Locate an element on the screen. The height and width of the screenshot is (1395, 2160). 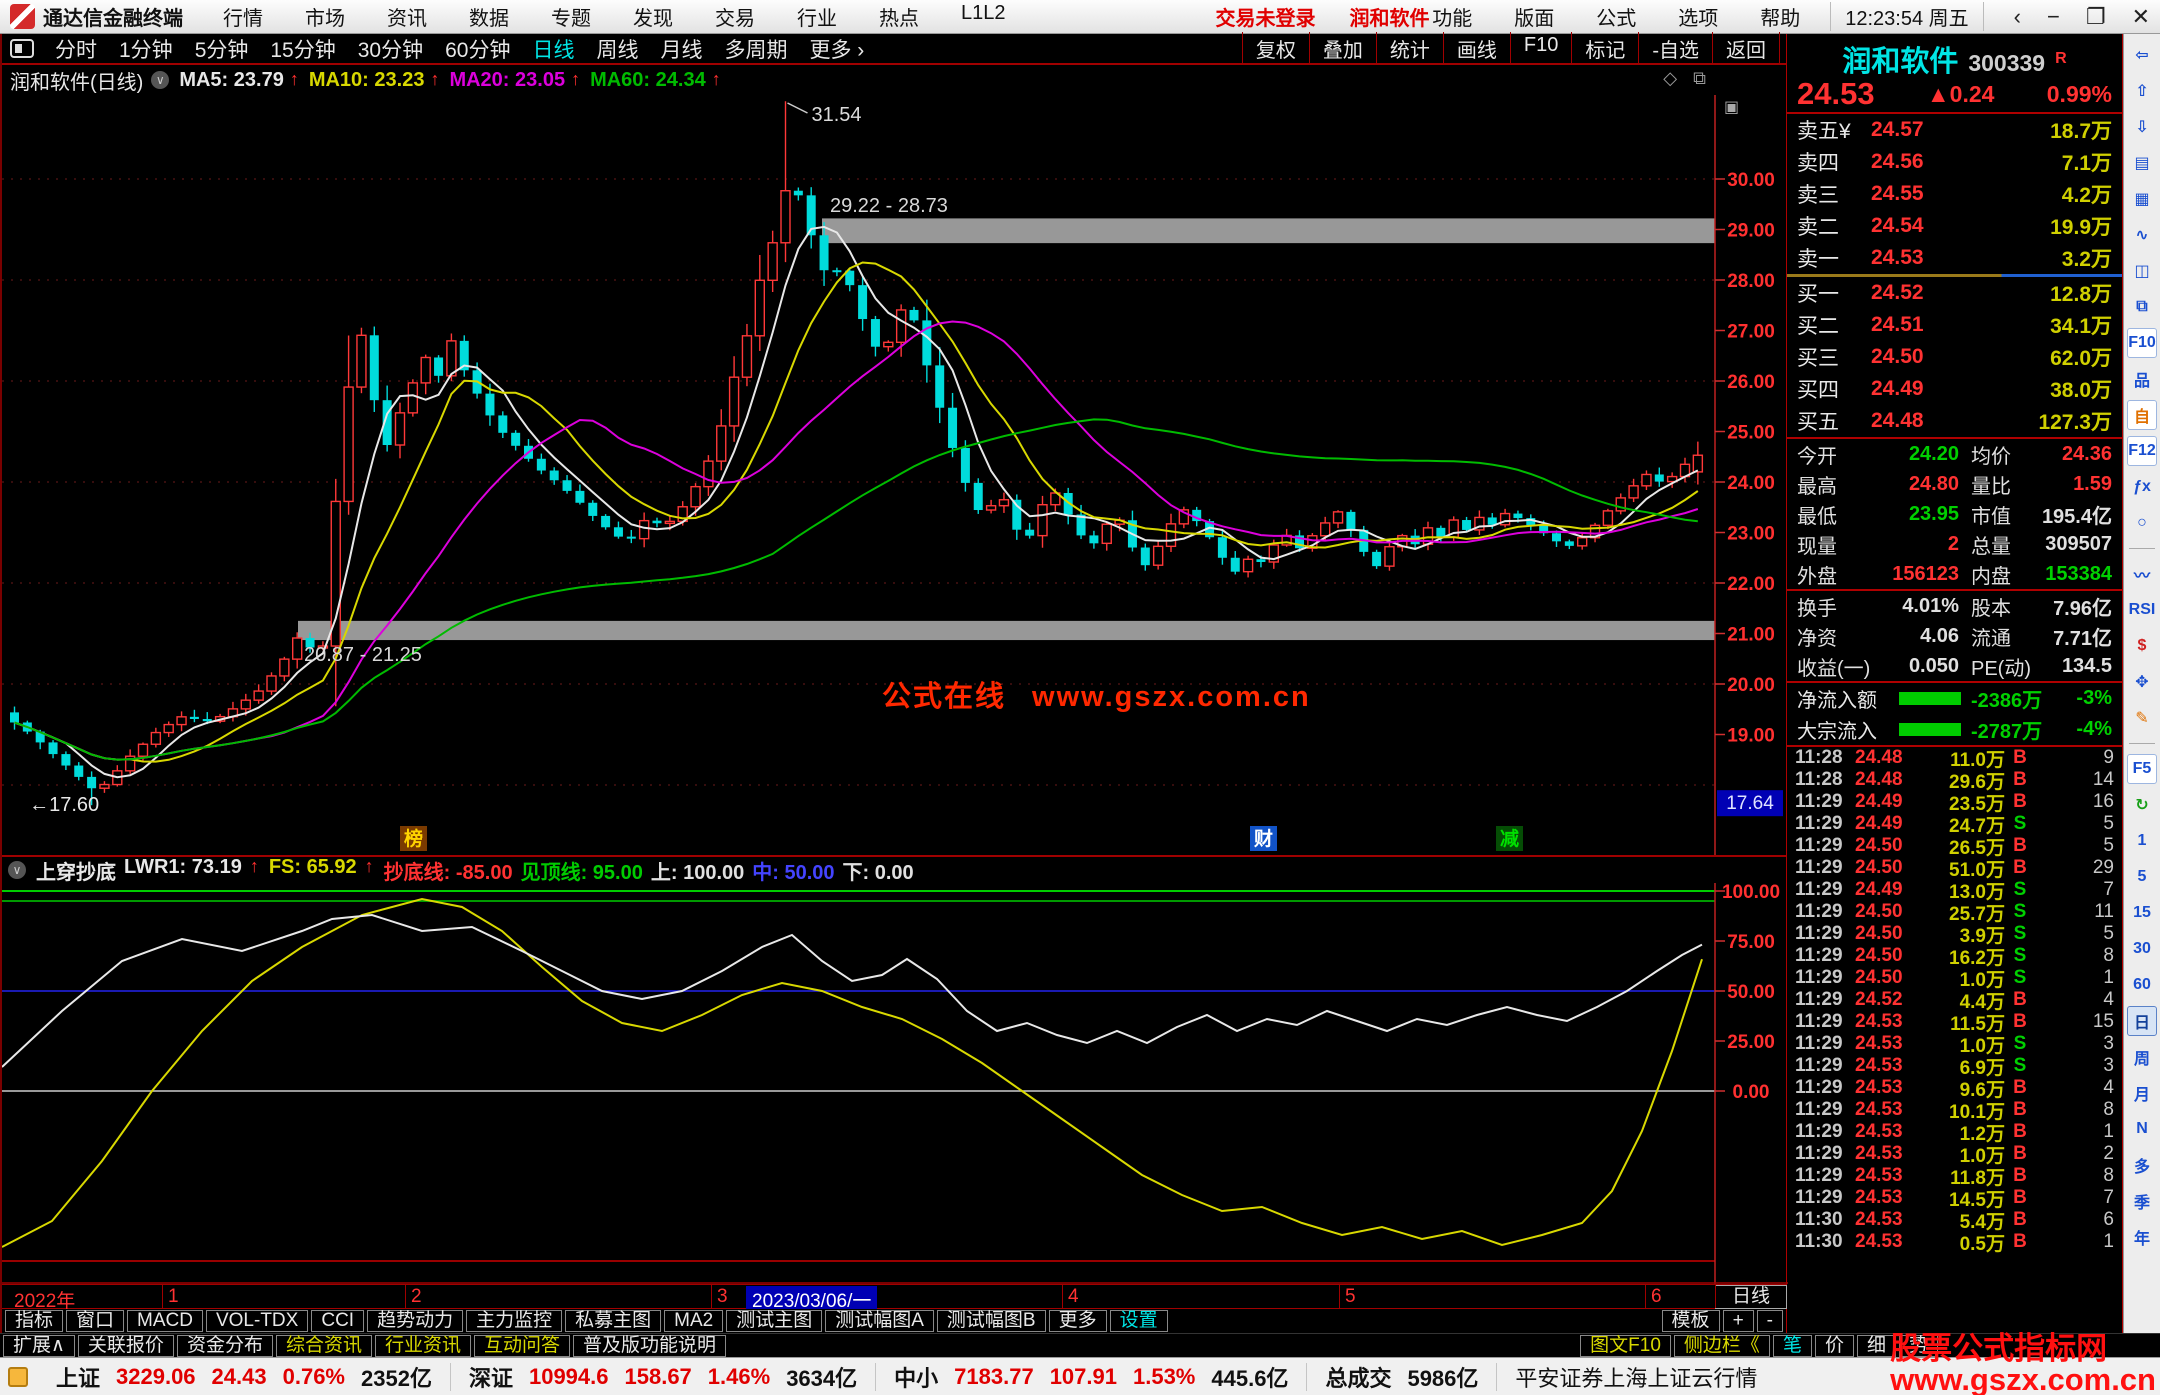
bid-row: 买一 24.52 12.8万 is located at coordinates (1954, 293).